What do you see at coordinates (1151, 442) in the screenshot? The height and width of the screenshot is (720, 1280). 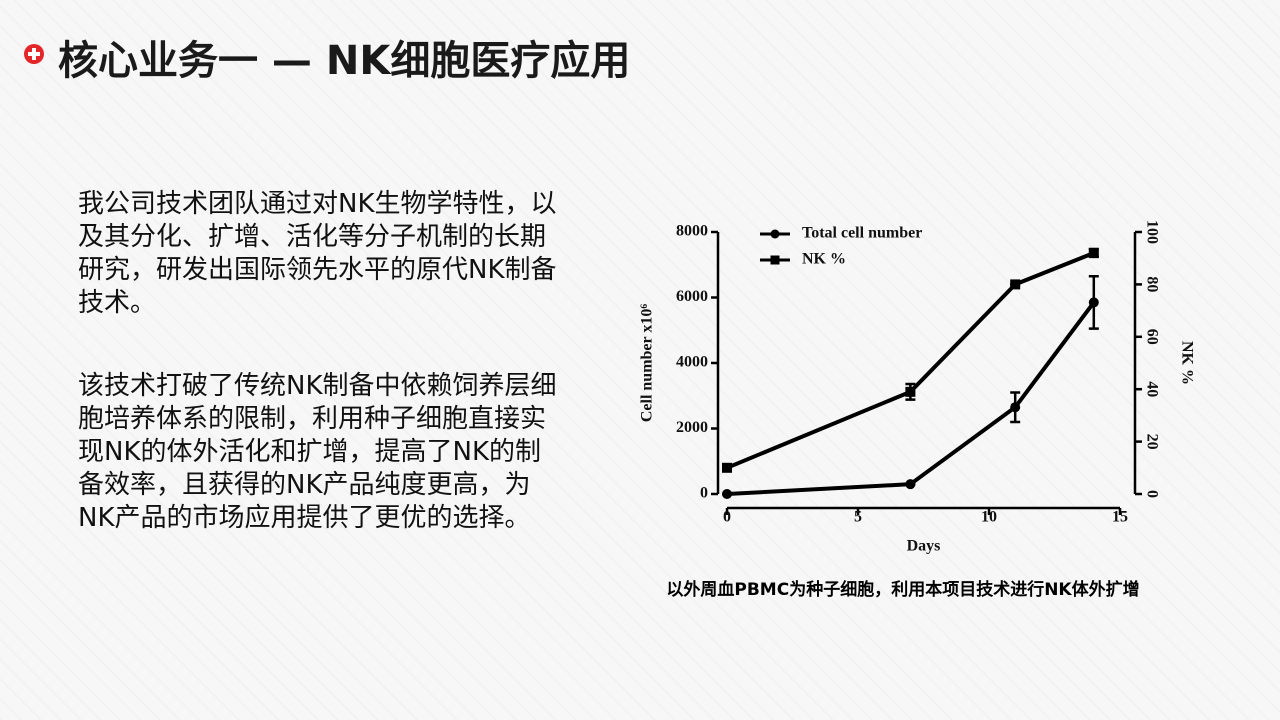 I see `y2-tick-label: 20` at bounding box center [1151, 442].